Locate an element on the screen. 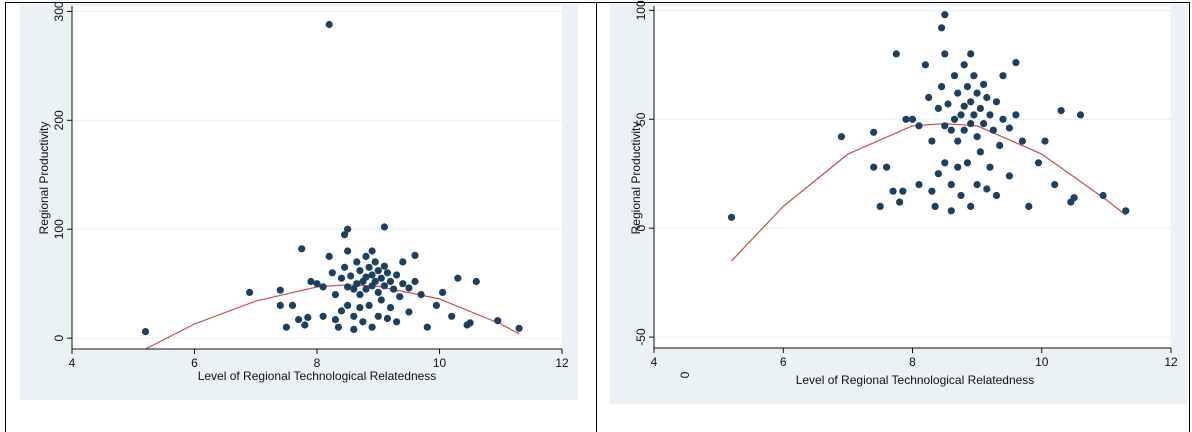  table-border-middle is located at coordinates (596, 217).